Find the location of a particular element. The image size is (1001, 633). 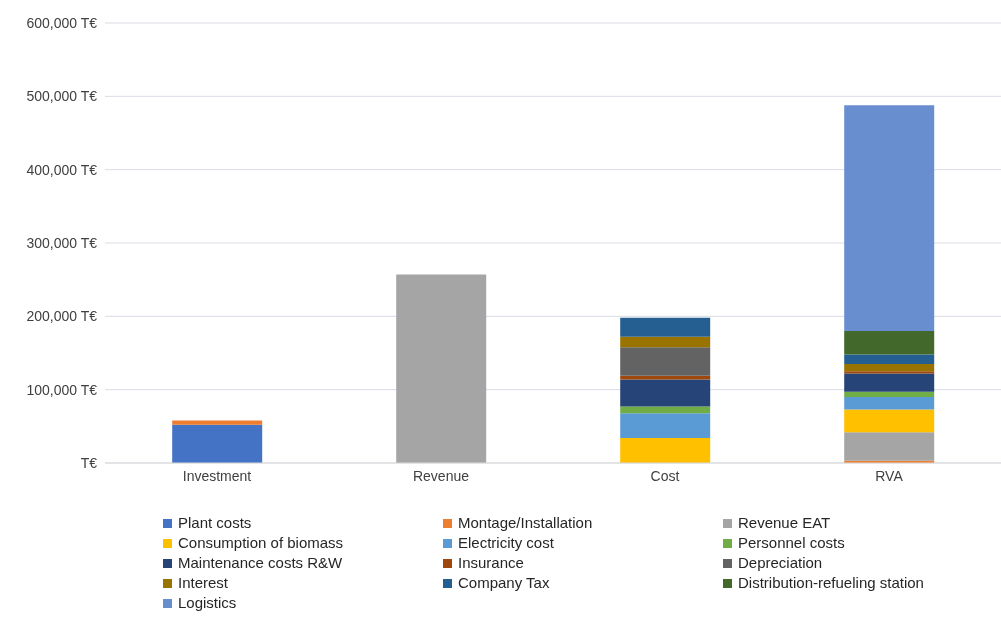

legend-label: Logistics is located at coordinates (207, 603).